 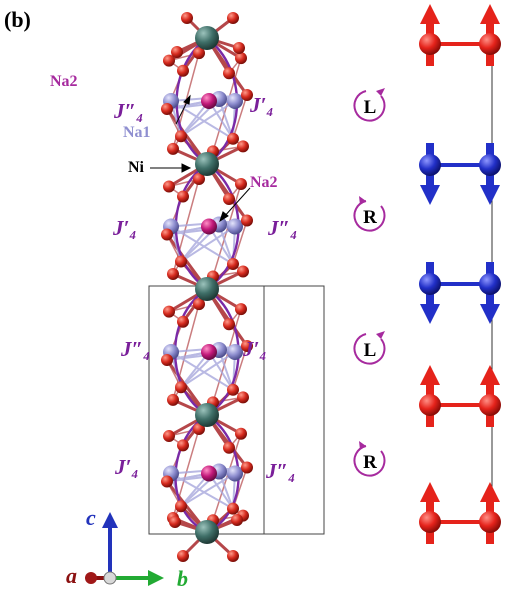 What do you see at coordinates (64, 81) in the screenshot?
I see `label-na2-top: Na2` at bounding box center [64, 81].